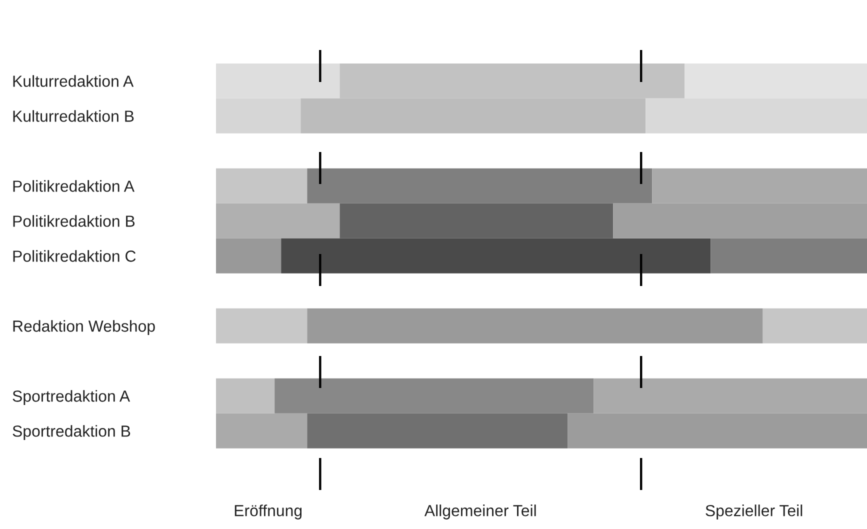  I want to click on text: Allgemeiner Teil, so click(480, 512).